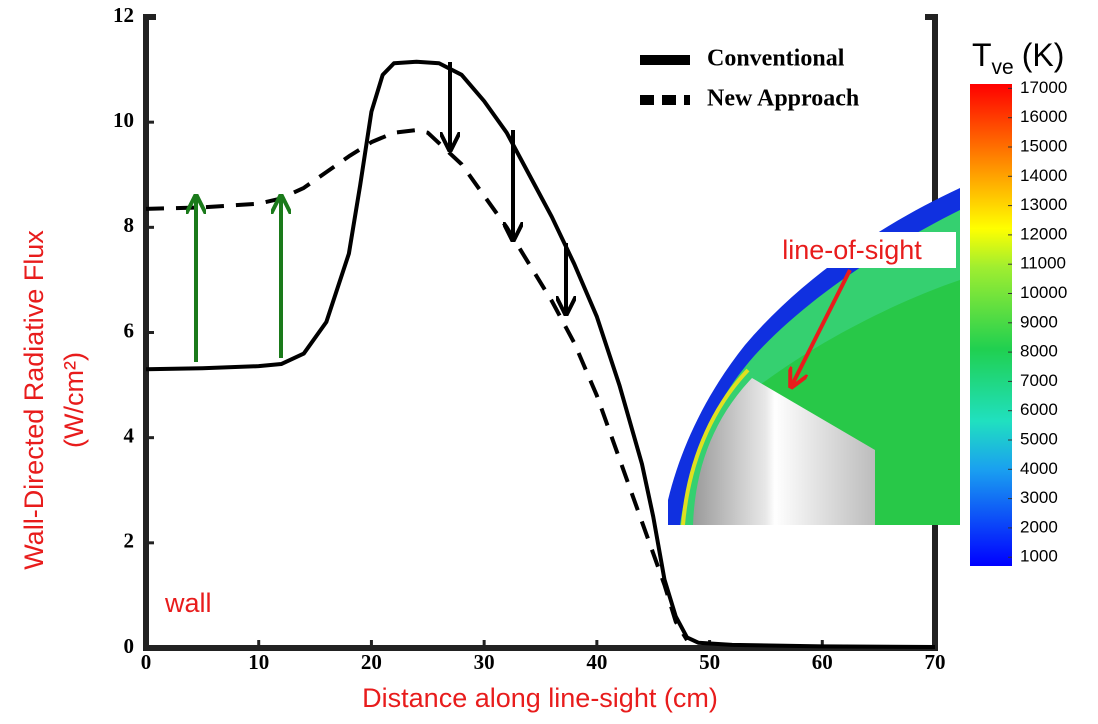 Image resolution: width=1098 pixels, height=724 pixels. What do you see at coordinates (991, 325) in the screenshot?
I see `colorbar-gradient` at bounding box center [991, 325].